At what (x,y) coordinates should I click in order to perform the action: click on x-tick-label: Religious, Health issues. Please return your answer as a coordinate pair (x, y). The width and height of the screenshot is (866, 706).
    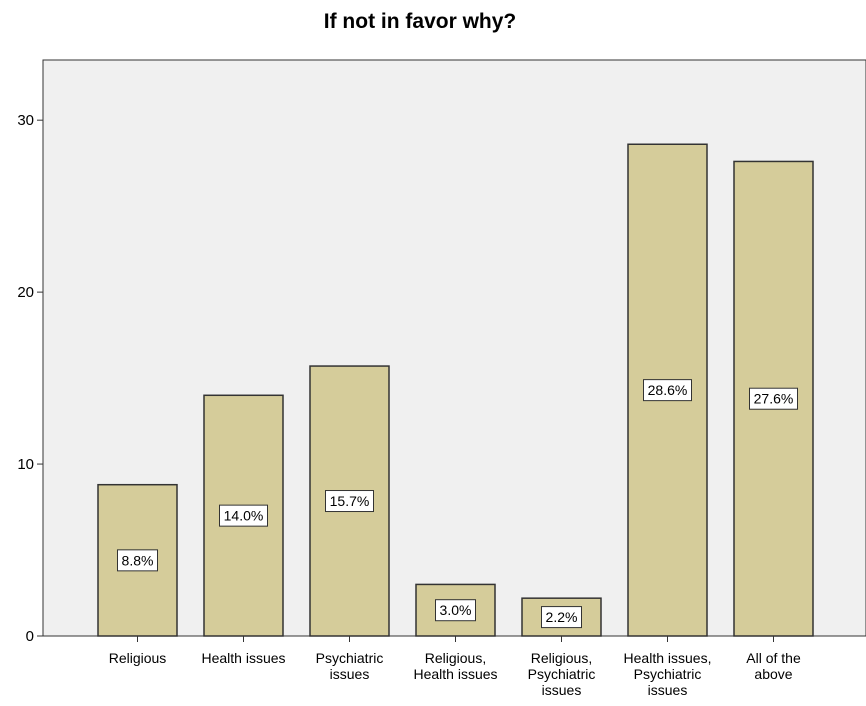
    Looking at the image, I should click on (455, 666).